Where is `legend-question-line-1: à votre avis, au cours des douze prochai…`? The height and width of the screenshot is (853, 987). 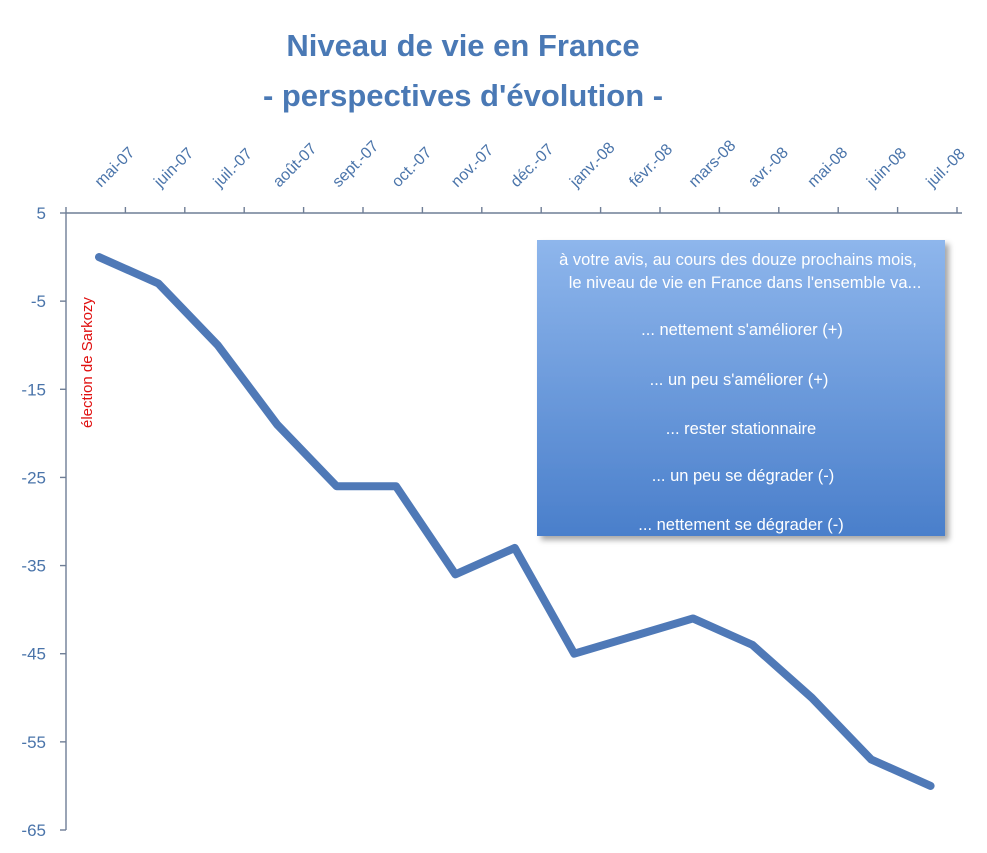
legend-question-line-1: à votre avis, au cours des douze prochai… is located at coordinates (738, 260).